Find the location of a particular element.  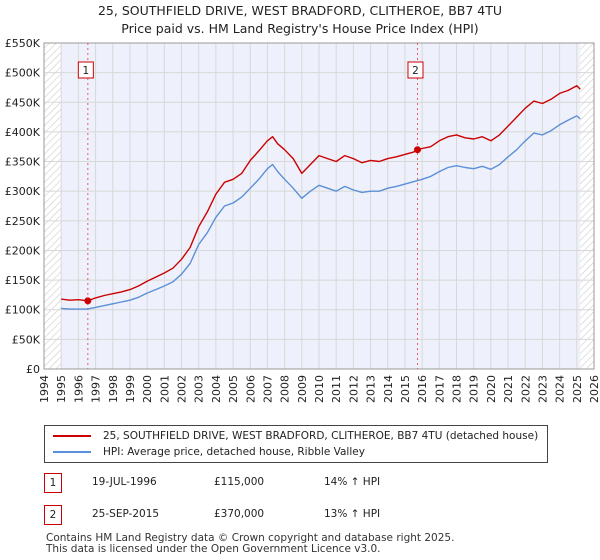

sale-label-text: 1 is located at coordinates (85, 71).